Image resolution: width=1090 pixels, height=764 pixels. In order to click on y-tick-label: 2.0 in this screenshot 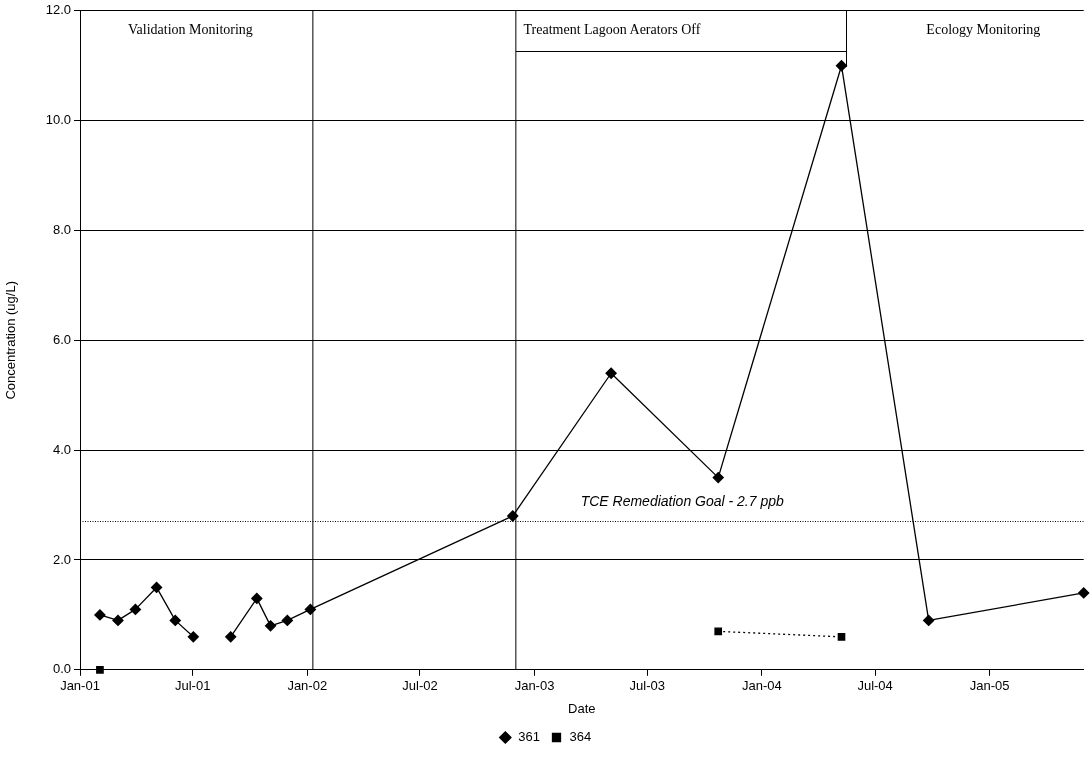, I will do `click(61, 559)`.